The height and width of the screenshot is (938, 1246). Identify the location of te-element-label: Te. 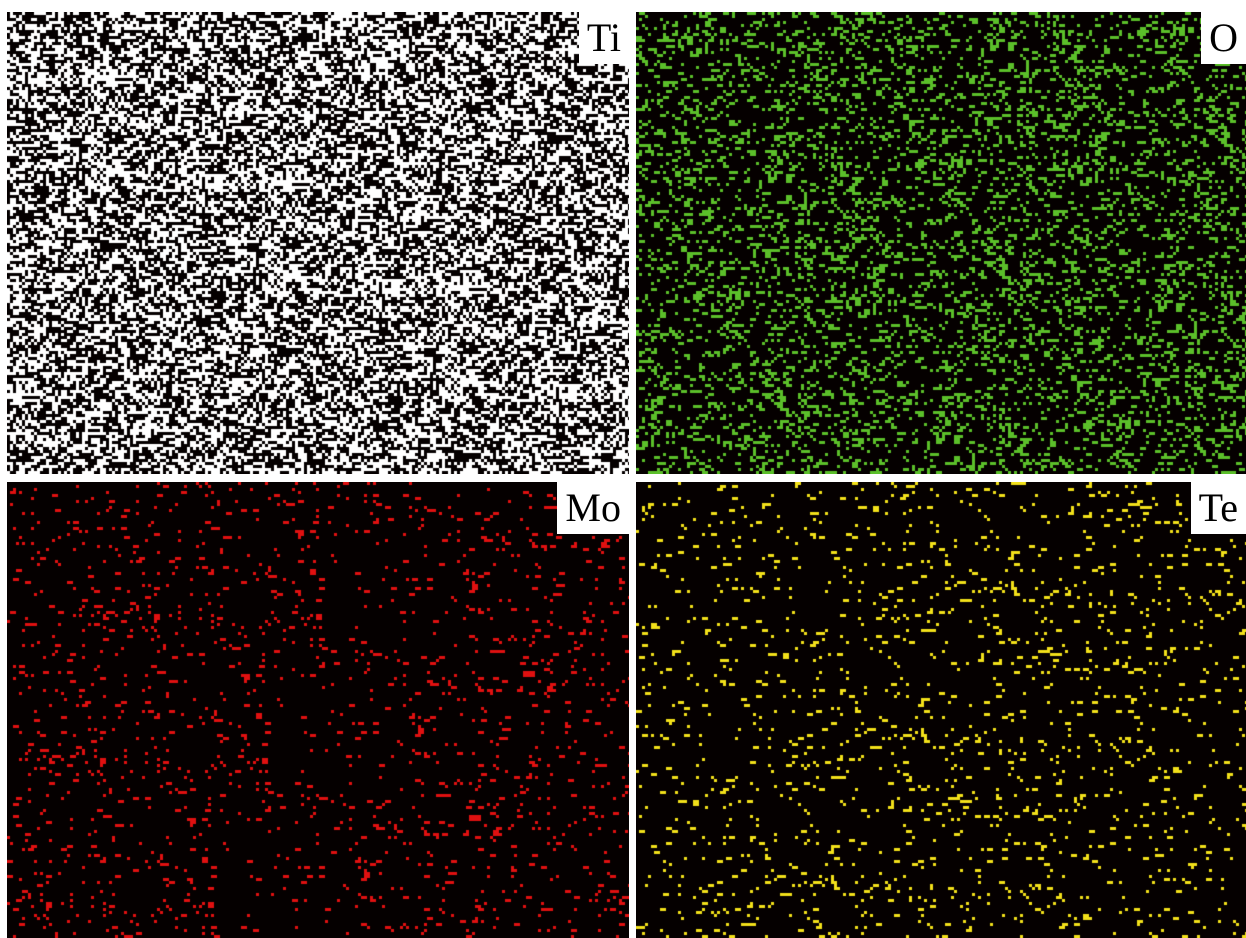
(1218, 508).